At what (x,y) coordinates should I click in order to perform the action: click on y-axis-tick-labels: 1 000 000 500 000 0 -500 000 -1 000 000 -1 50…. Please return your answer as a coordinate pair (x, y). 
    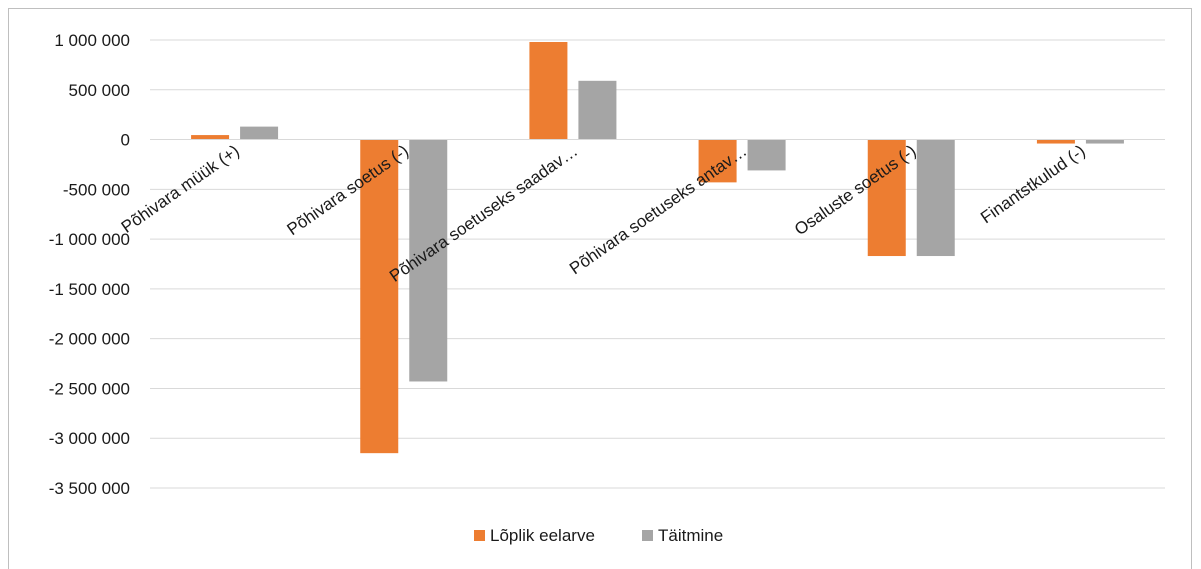
    Looking at the image, I should click on (89, 264).